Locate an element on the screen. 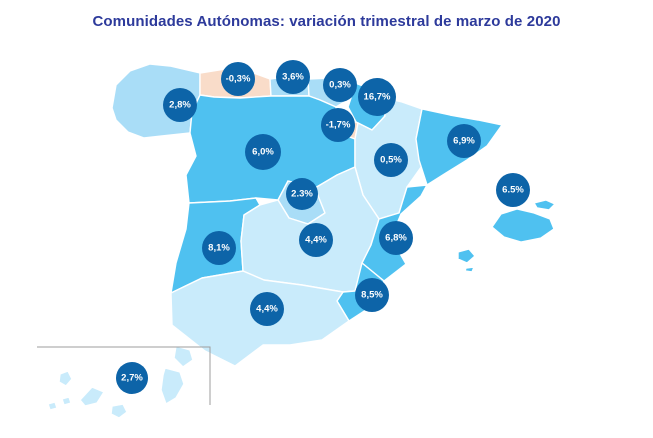  value-badge-madrid: 2.3% is located at coordinates (302, 194).